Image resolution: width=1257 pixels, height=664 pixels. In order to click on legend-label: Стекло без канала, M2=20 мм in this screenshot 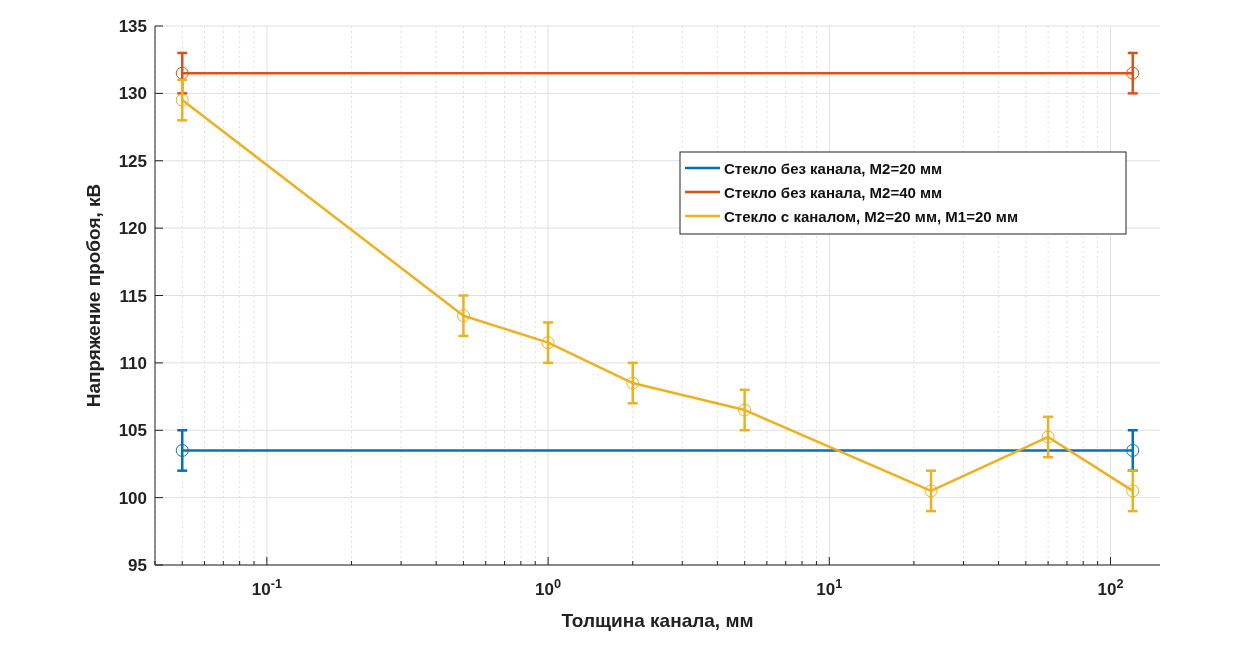, I will do `click(833, 168)`.